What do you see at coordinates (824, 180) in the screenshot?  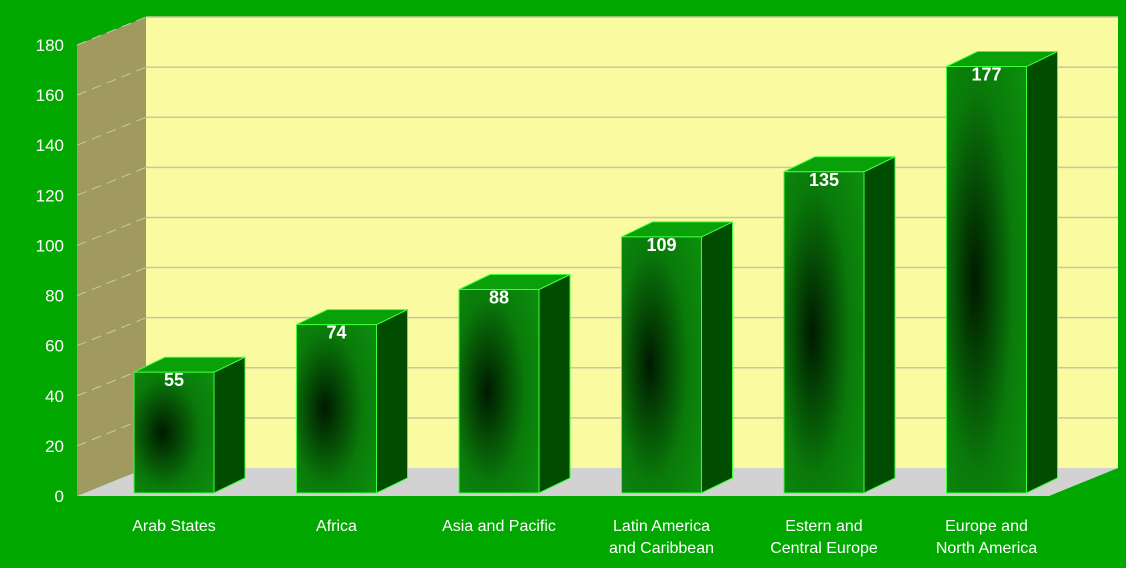 I see `data-label: 135` at bounding box center [824, 180].